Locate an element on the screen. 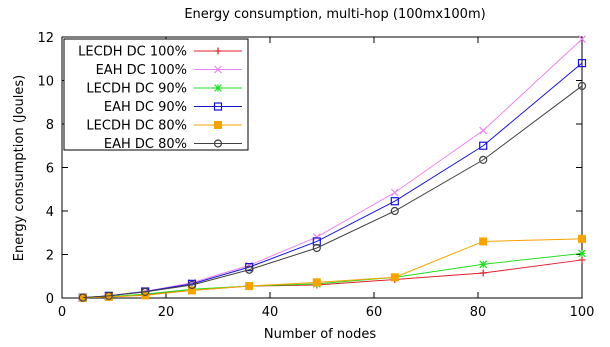 Image resolution: width=610 pixels, height=347 pixels. legend-label: EAH DC 100% is located at coordinates (141, 70).